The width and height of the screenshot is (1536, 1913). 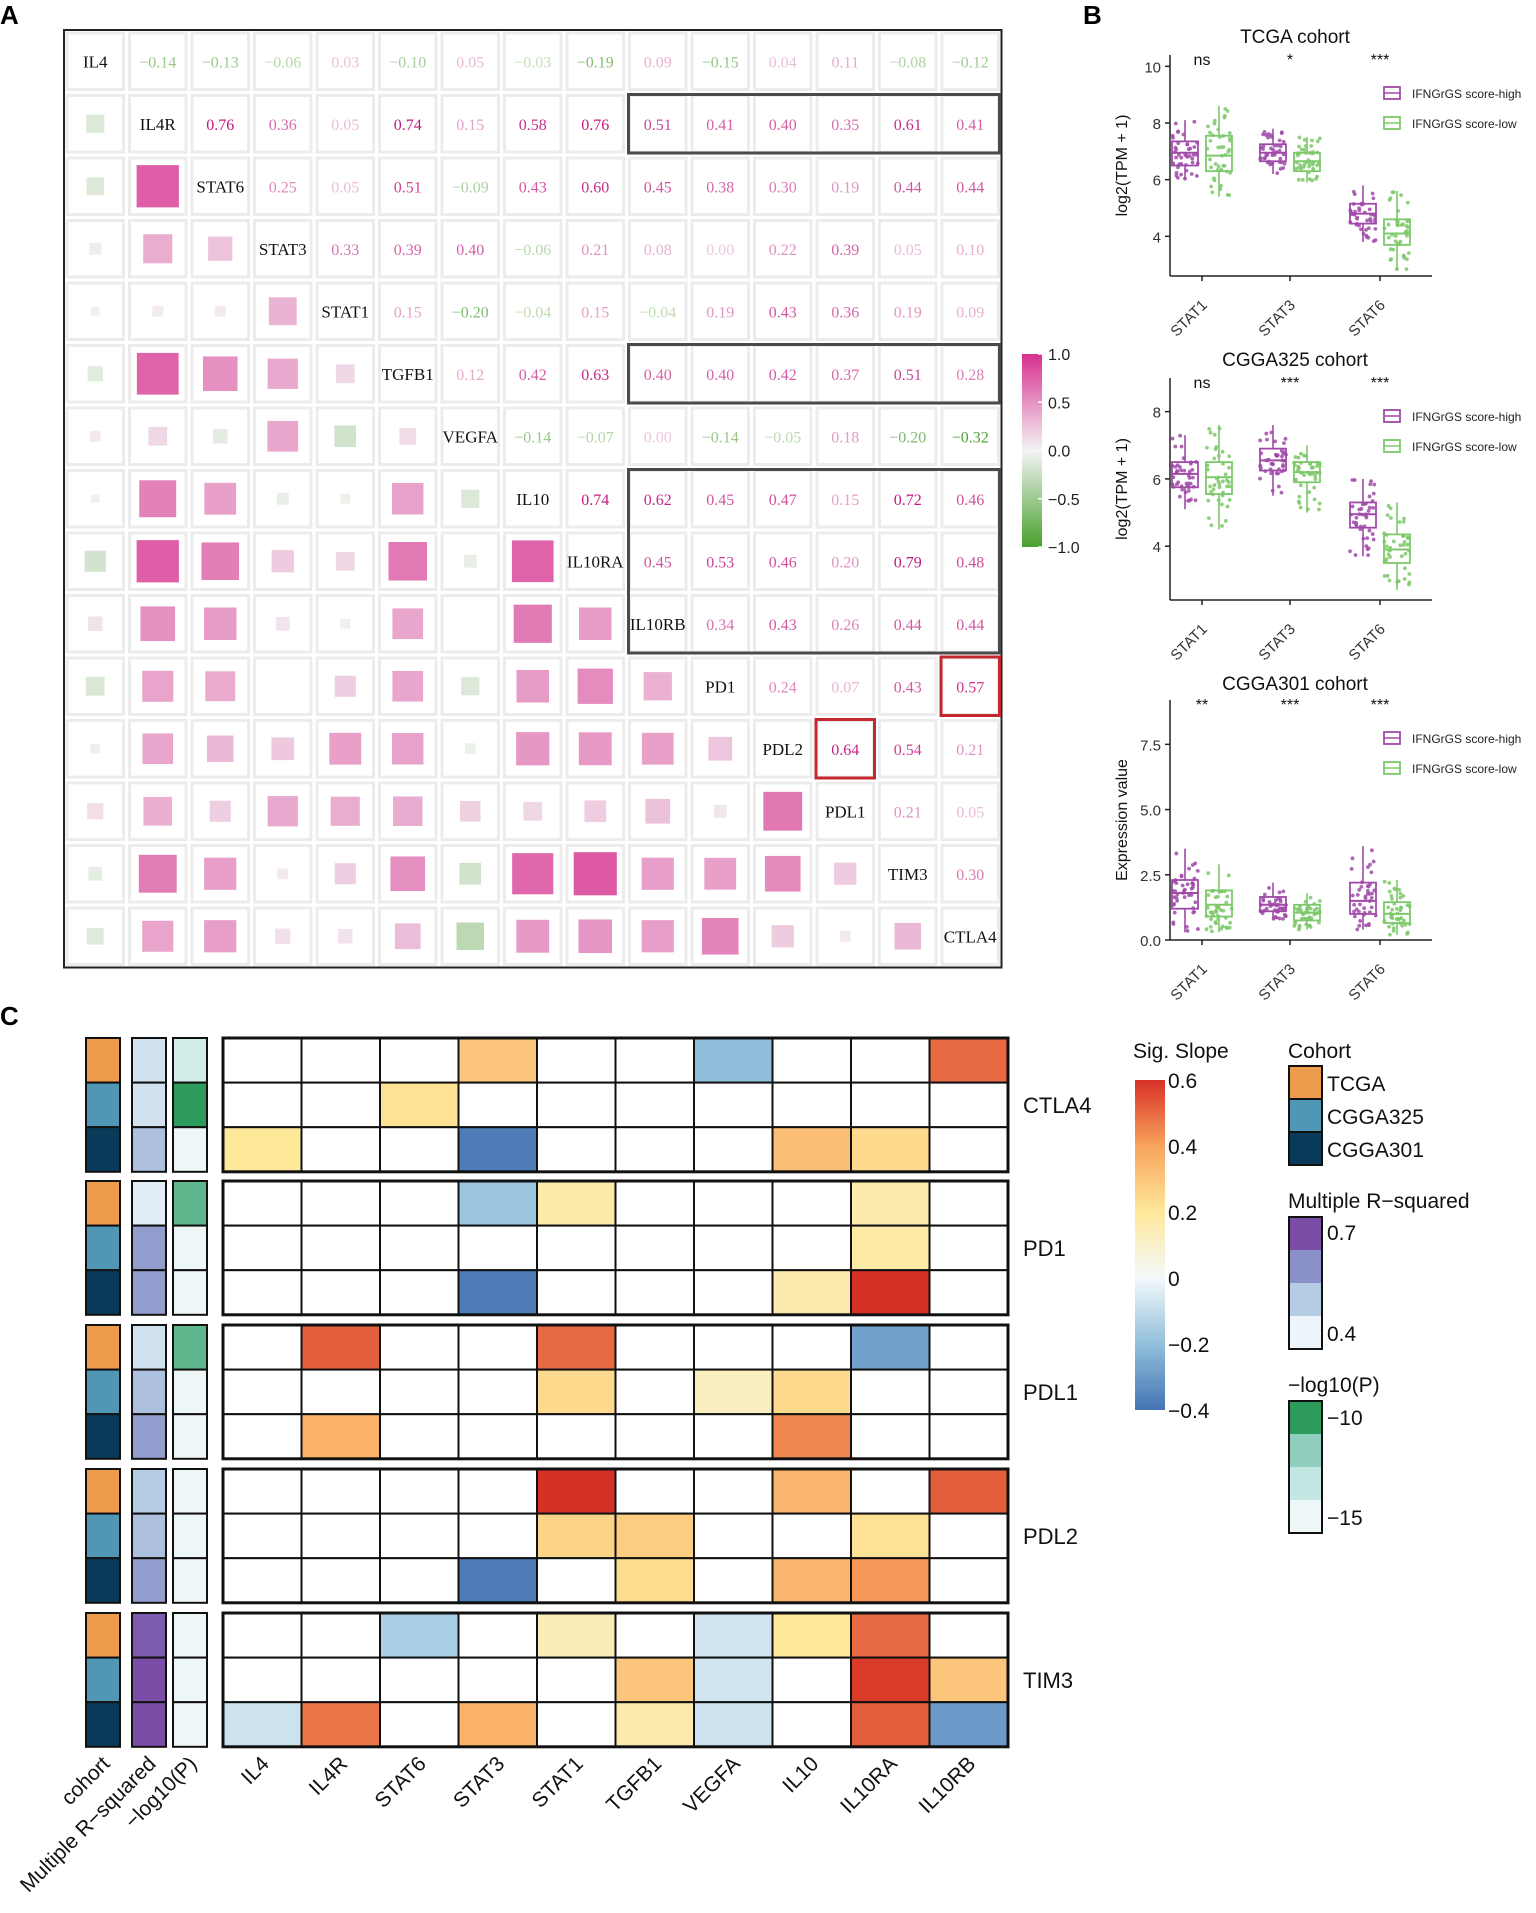 I want to click on correlation-value: 0.24, so click(x=783, y=687).